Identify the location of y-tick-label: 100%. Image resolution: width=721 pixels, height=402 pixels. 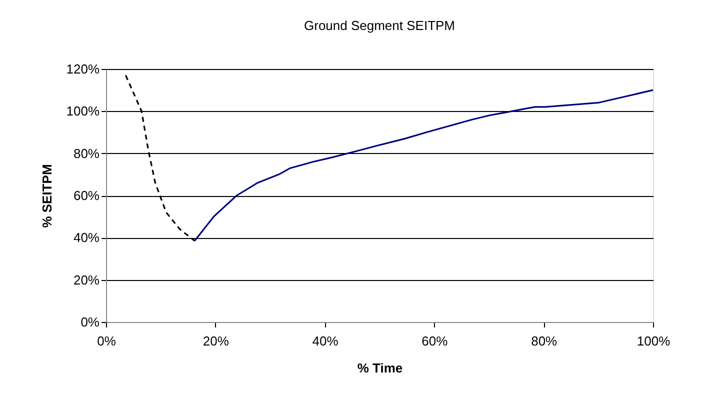
(83, 111).